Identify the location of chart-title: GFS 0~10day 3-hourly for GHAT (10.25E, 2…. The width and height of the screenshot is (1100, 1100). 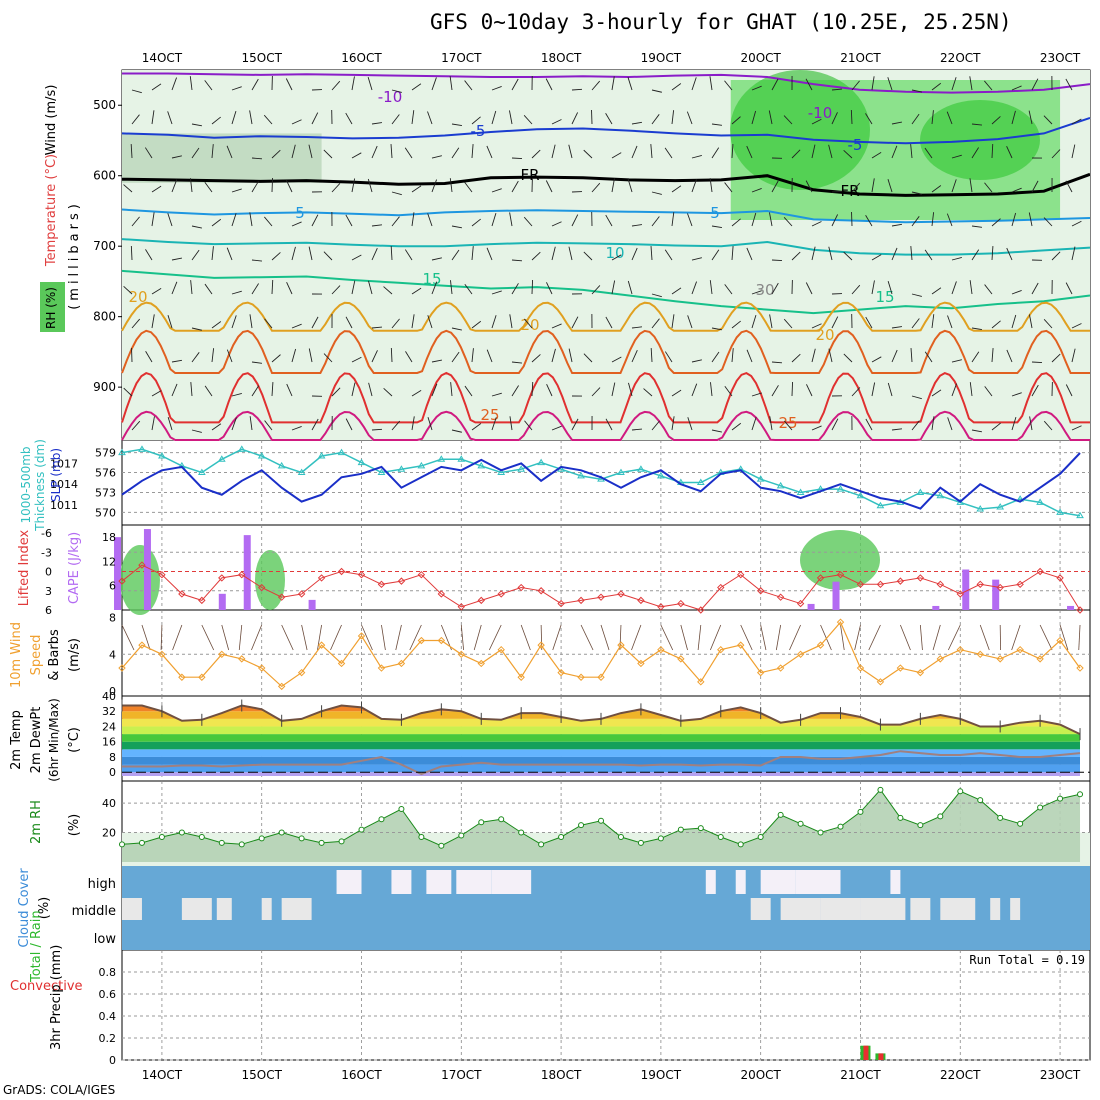
(721, 22).